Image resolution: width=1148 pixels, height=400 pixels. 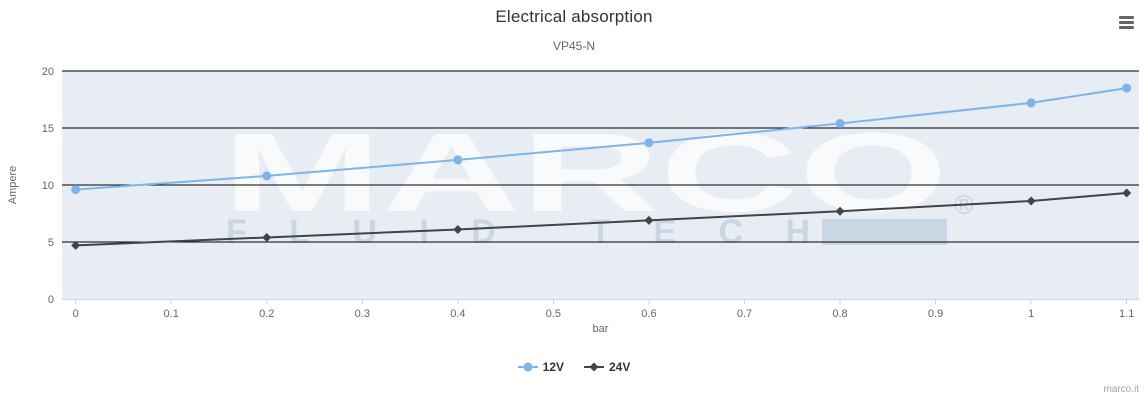 I want to click on watermark-block, so click(x=884, y=232).